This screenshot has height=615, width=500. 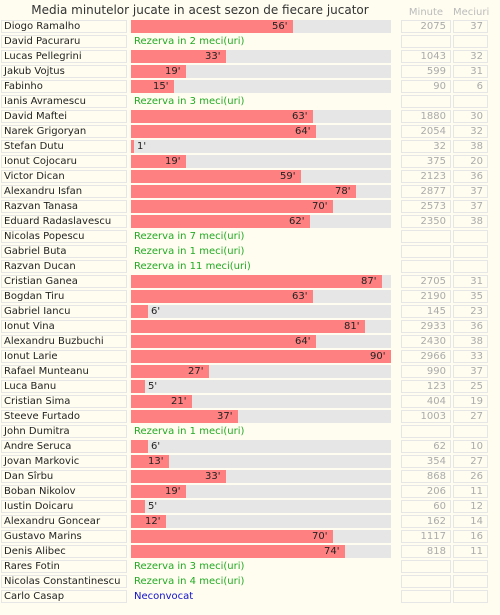 What do you see at coordinates (156, 446) in the screenshot?
I see `bar-value-label: 6'` at bounding box center [156, 446].